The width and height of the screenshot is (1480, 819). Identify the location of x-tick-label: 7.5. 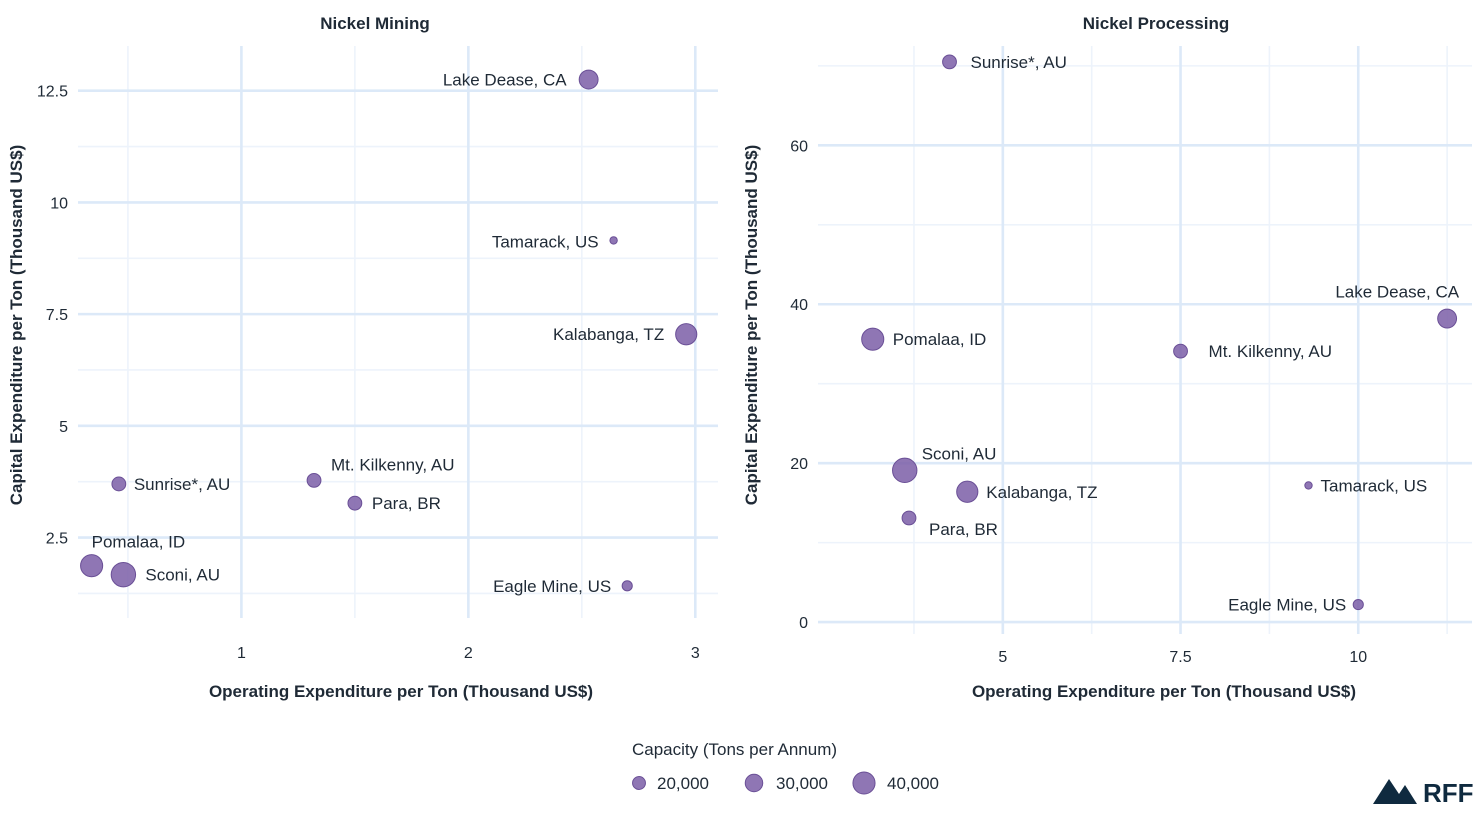
(1180, 657).